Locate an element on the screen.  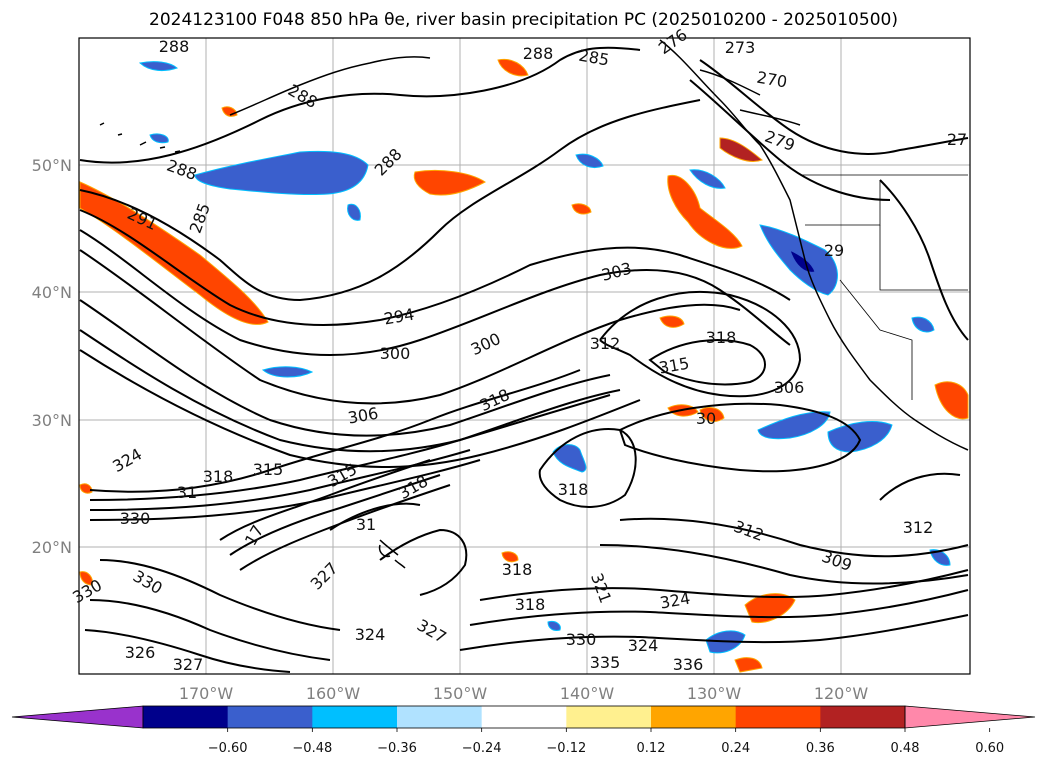
contour-label: 273 is located at coordinates (740, 47).